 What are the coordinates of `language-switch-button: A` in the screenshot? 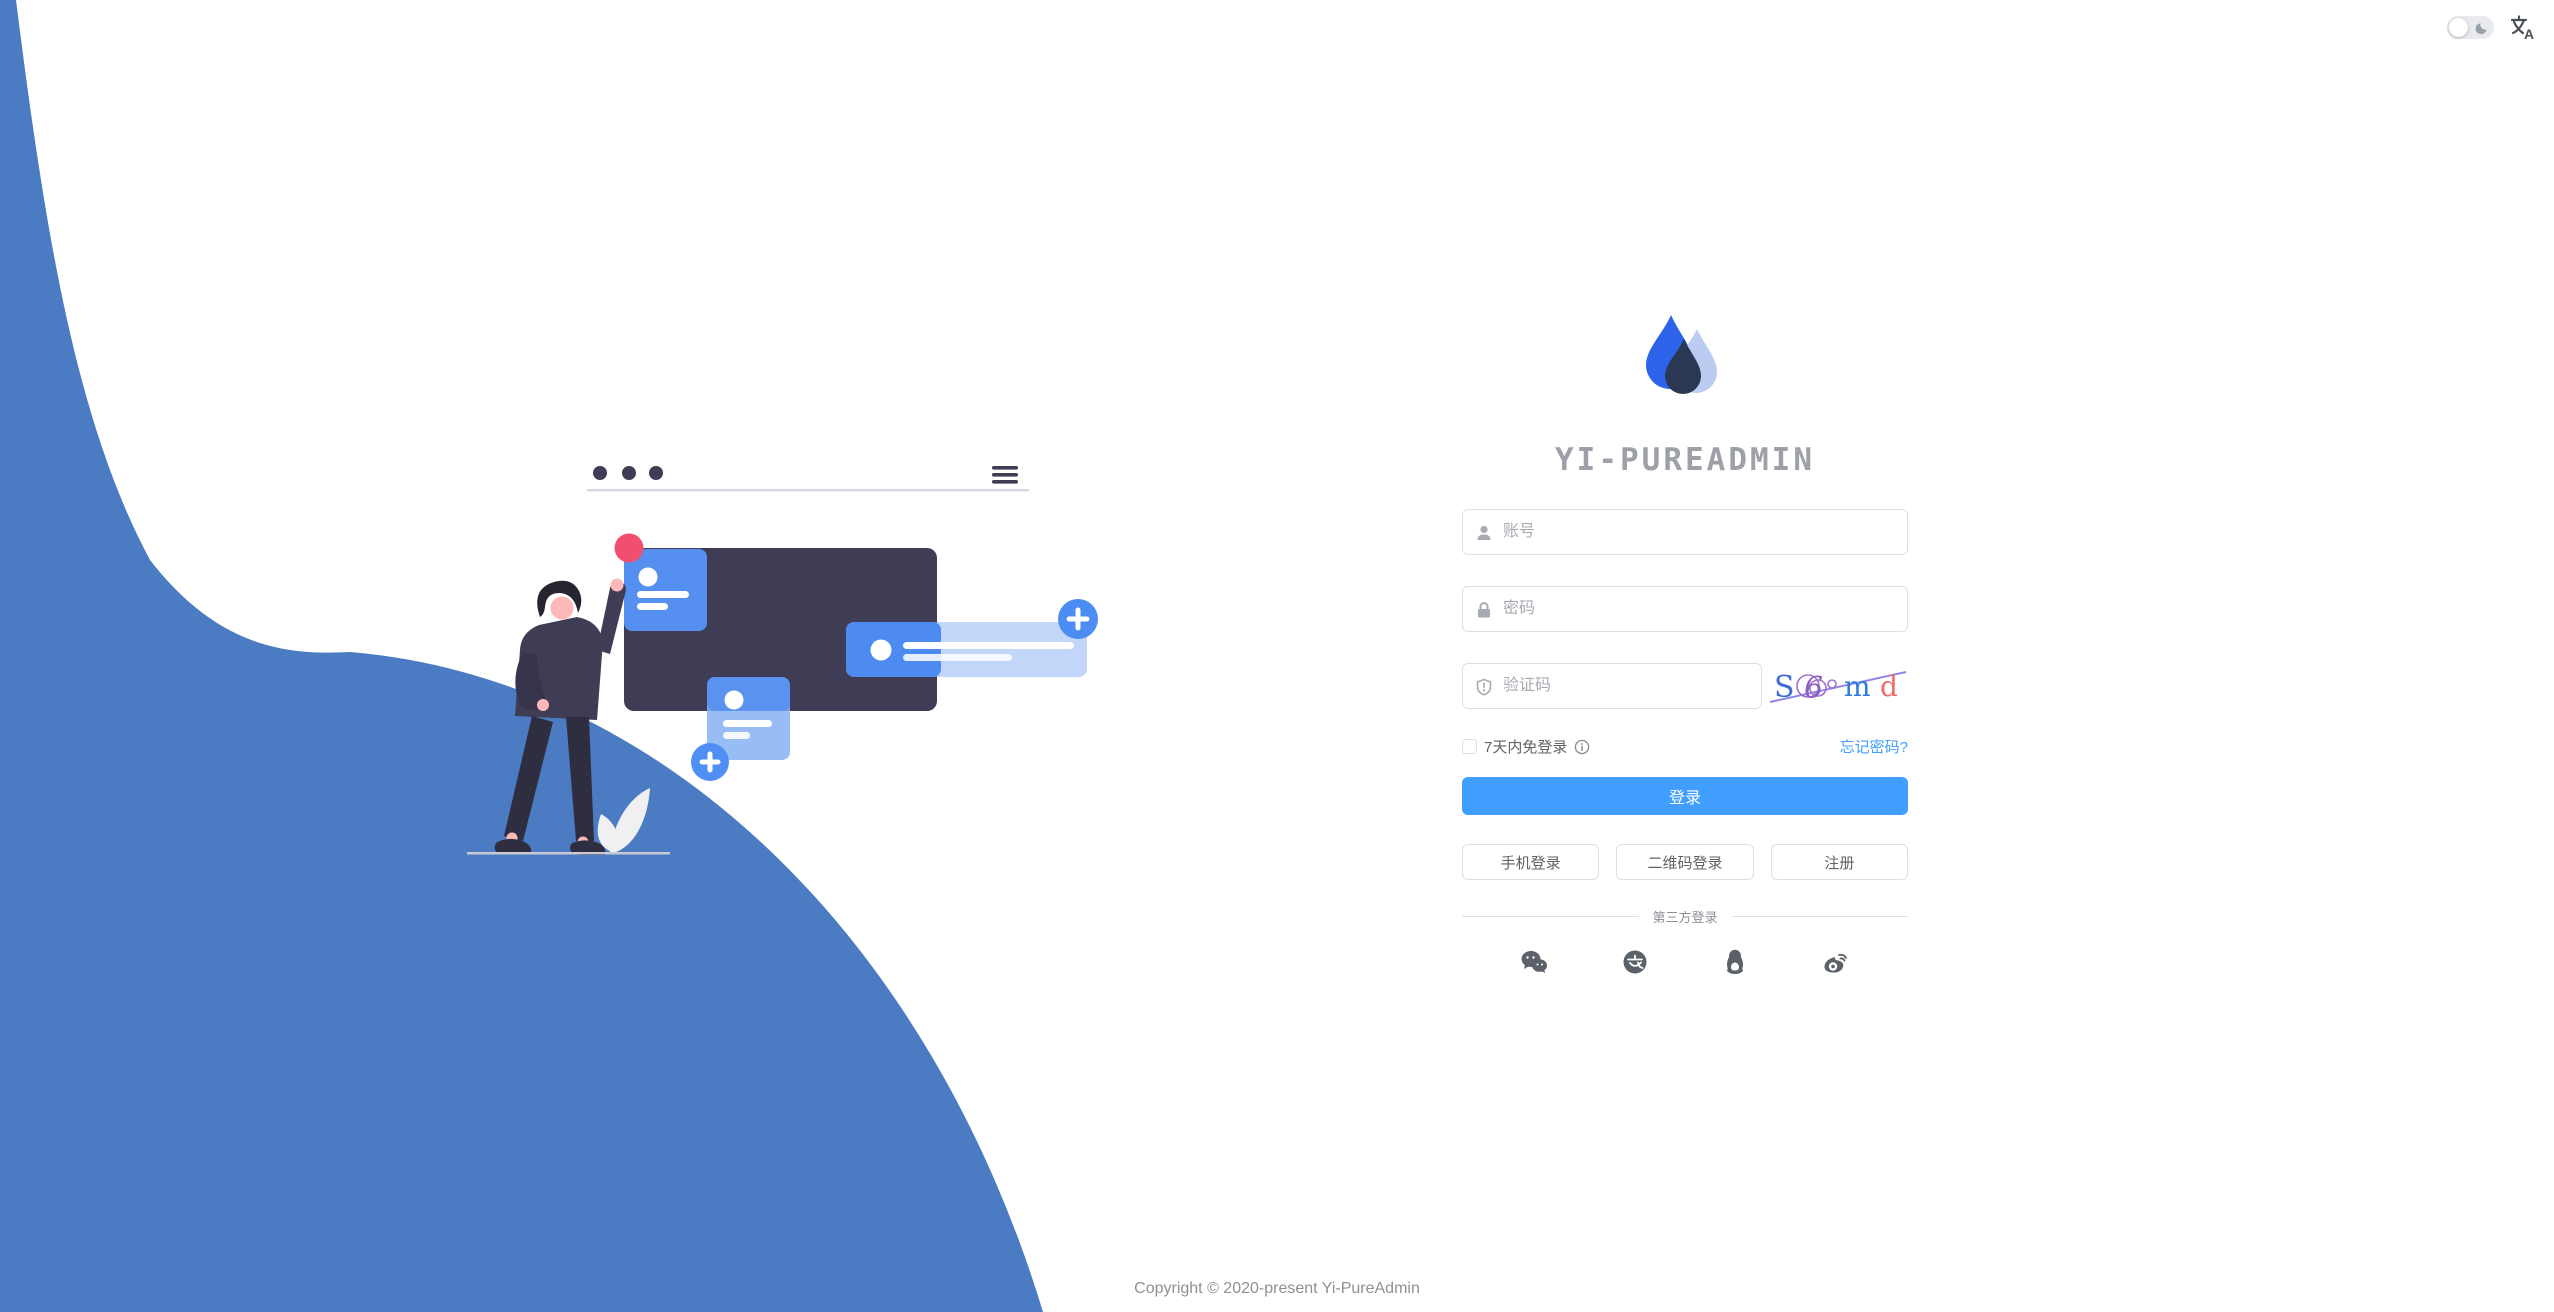 It's located at (2523, 27).